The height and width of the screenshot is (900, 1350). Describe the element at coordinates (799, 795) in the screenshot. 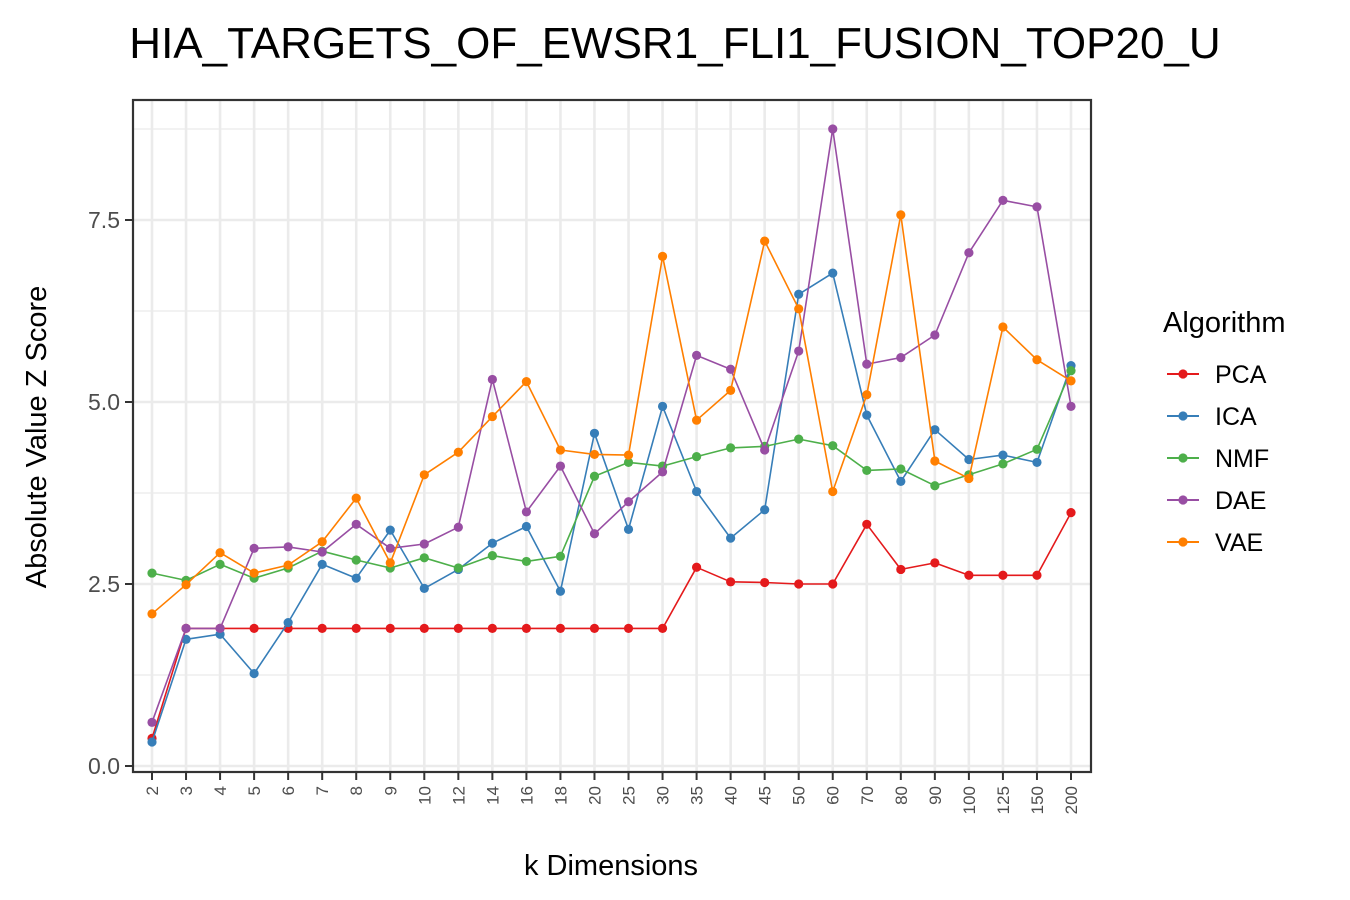

I see `x-tick-label: 50` at that location.